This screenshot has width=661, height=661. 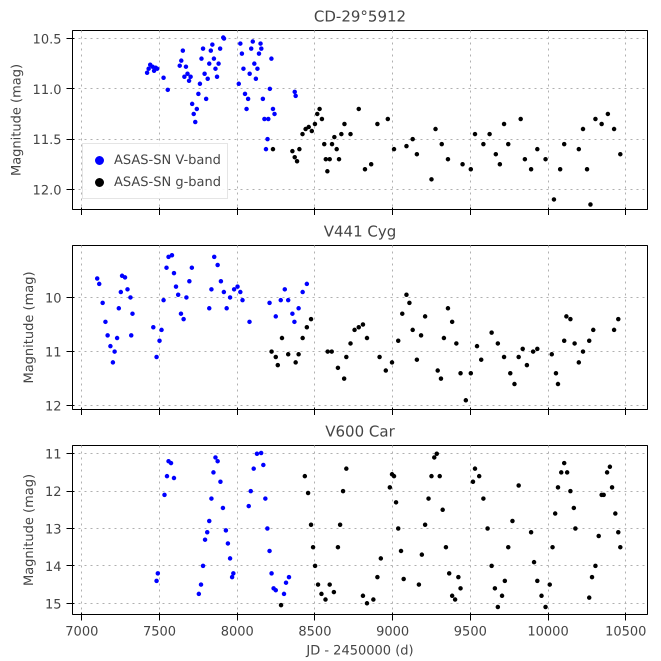 What do you see at coordinates (359, 651) in the screenshot?
I see `x-axis-title: JD - 2450000 (d)` at bounding box center [359, 651].